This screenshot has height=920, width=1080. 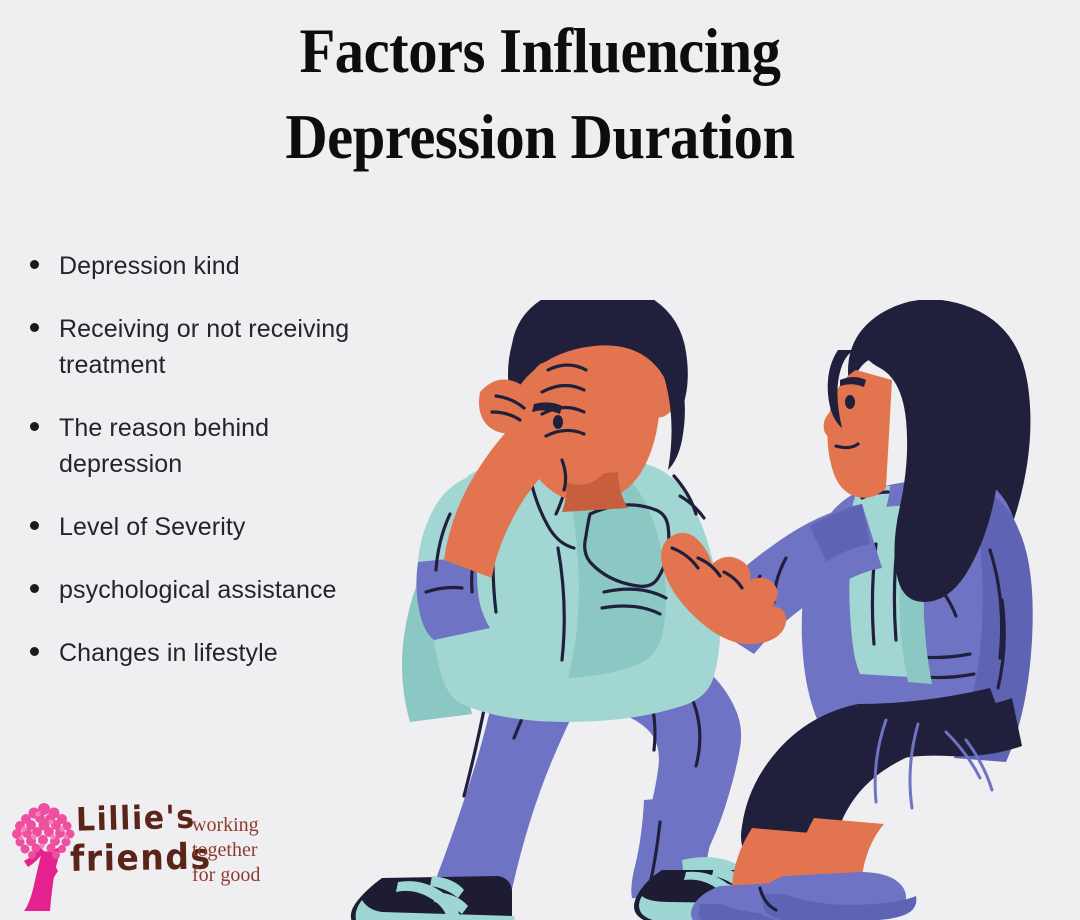 I want to click on list-item-label: Depression kind, so click(x=149, y=266).